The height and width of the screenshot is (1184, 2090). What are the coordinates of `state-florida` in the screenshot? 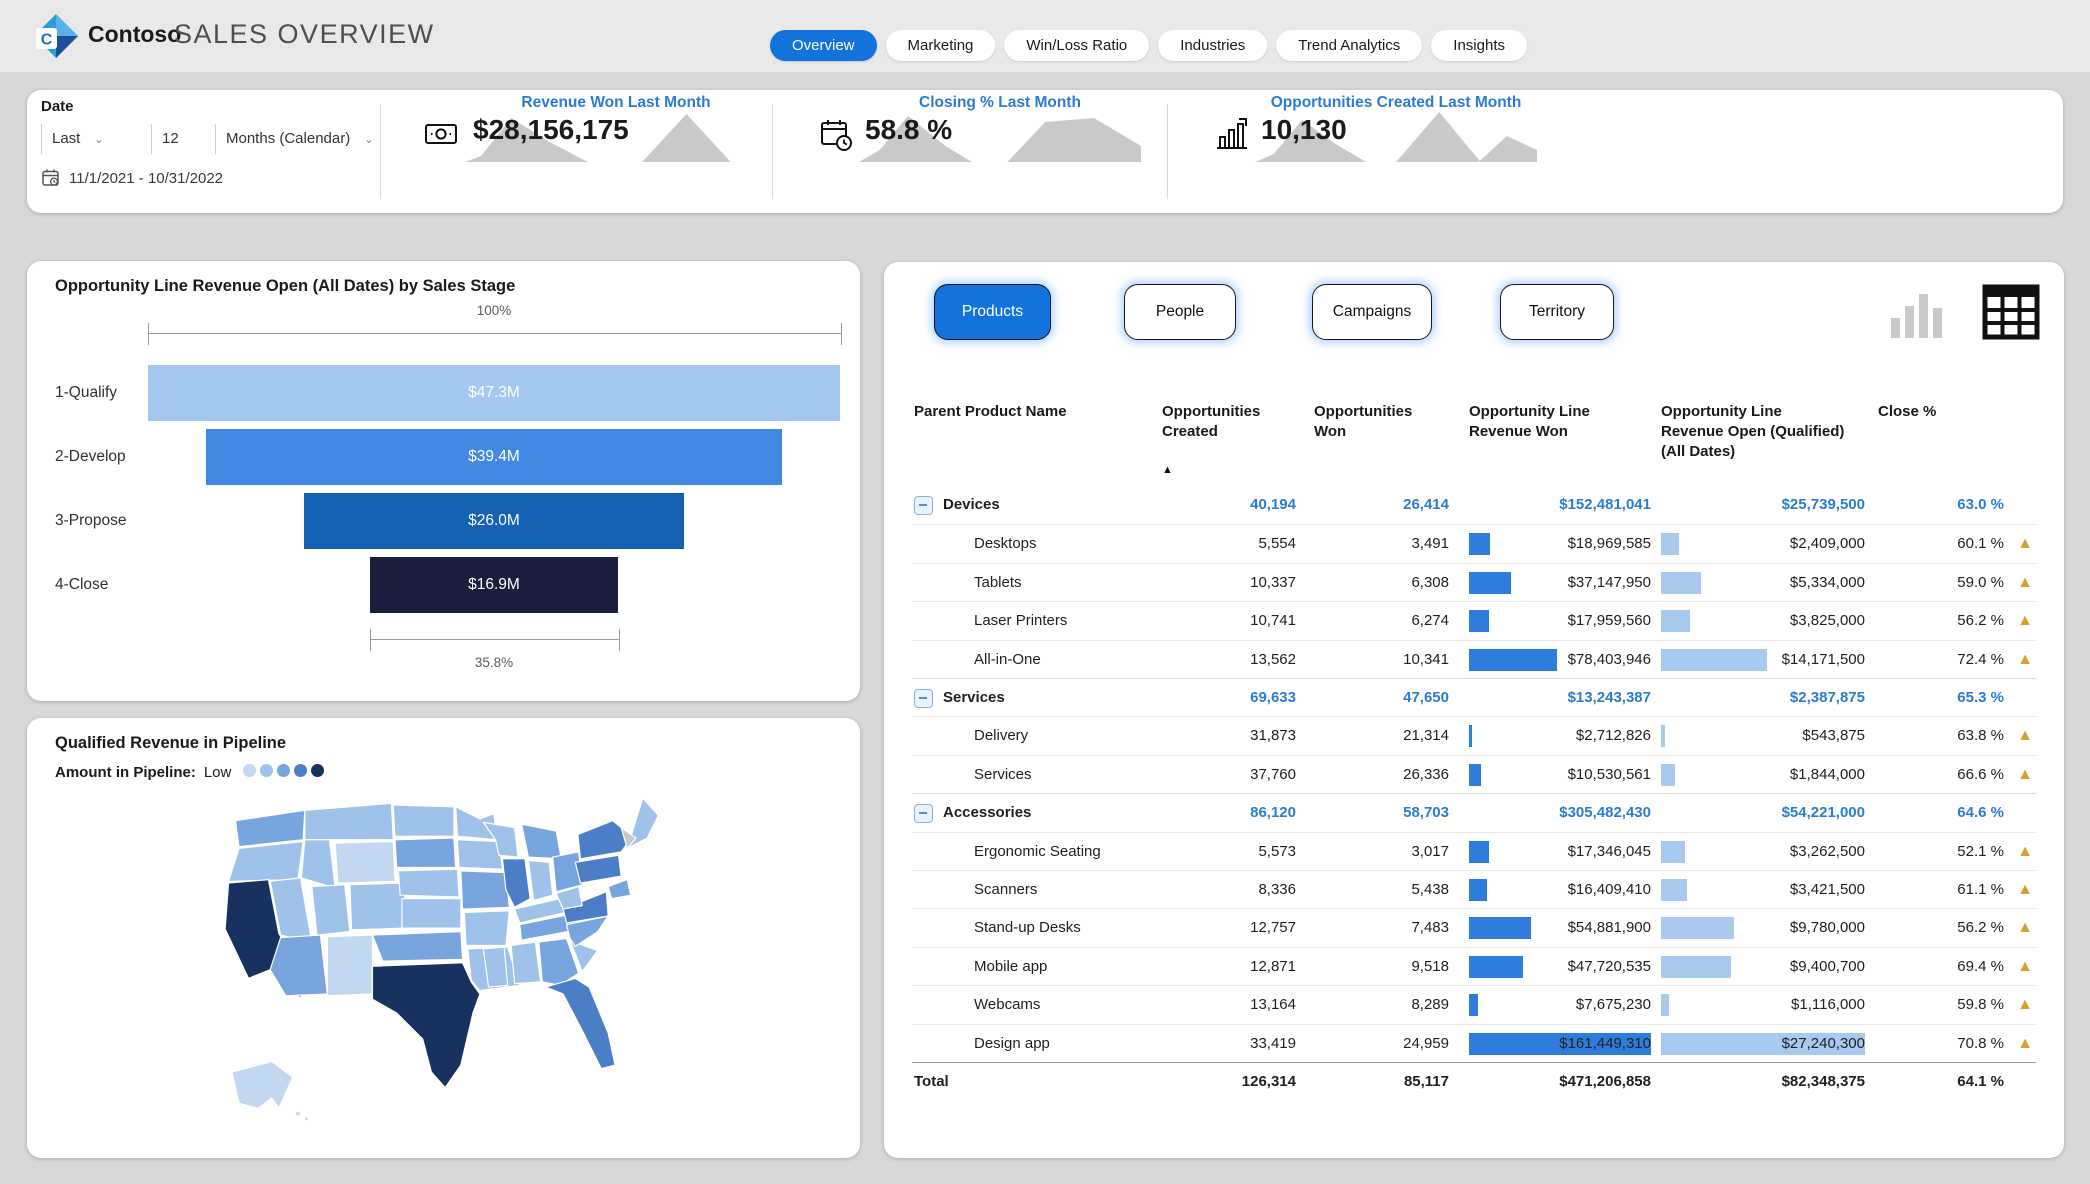 It's located at (580, 1023).